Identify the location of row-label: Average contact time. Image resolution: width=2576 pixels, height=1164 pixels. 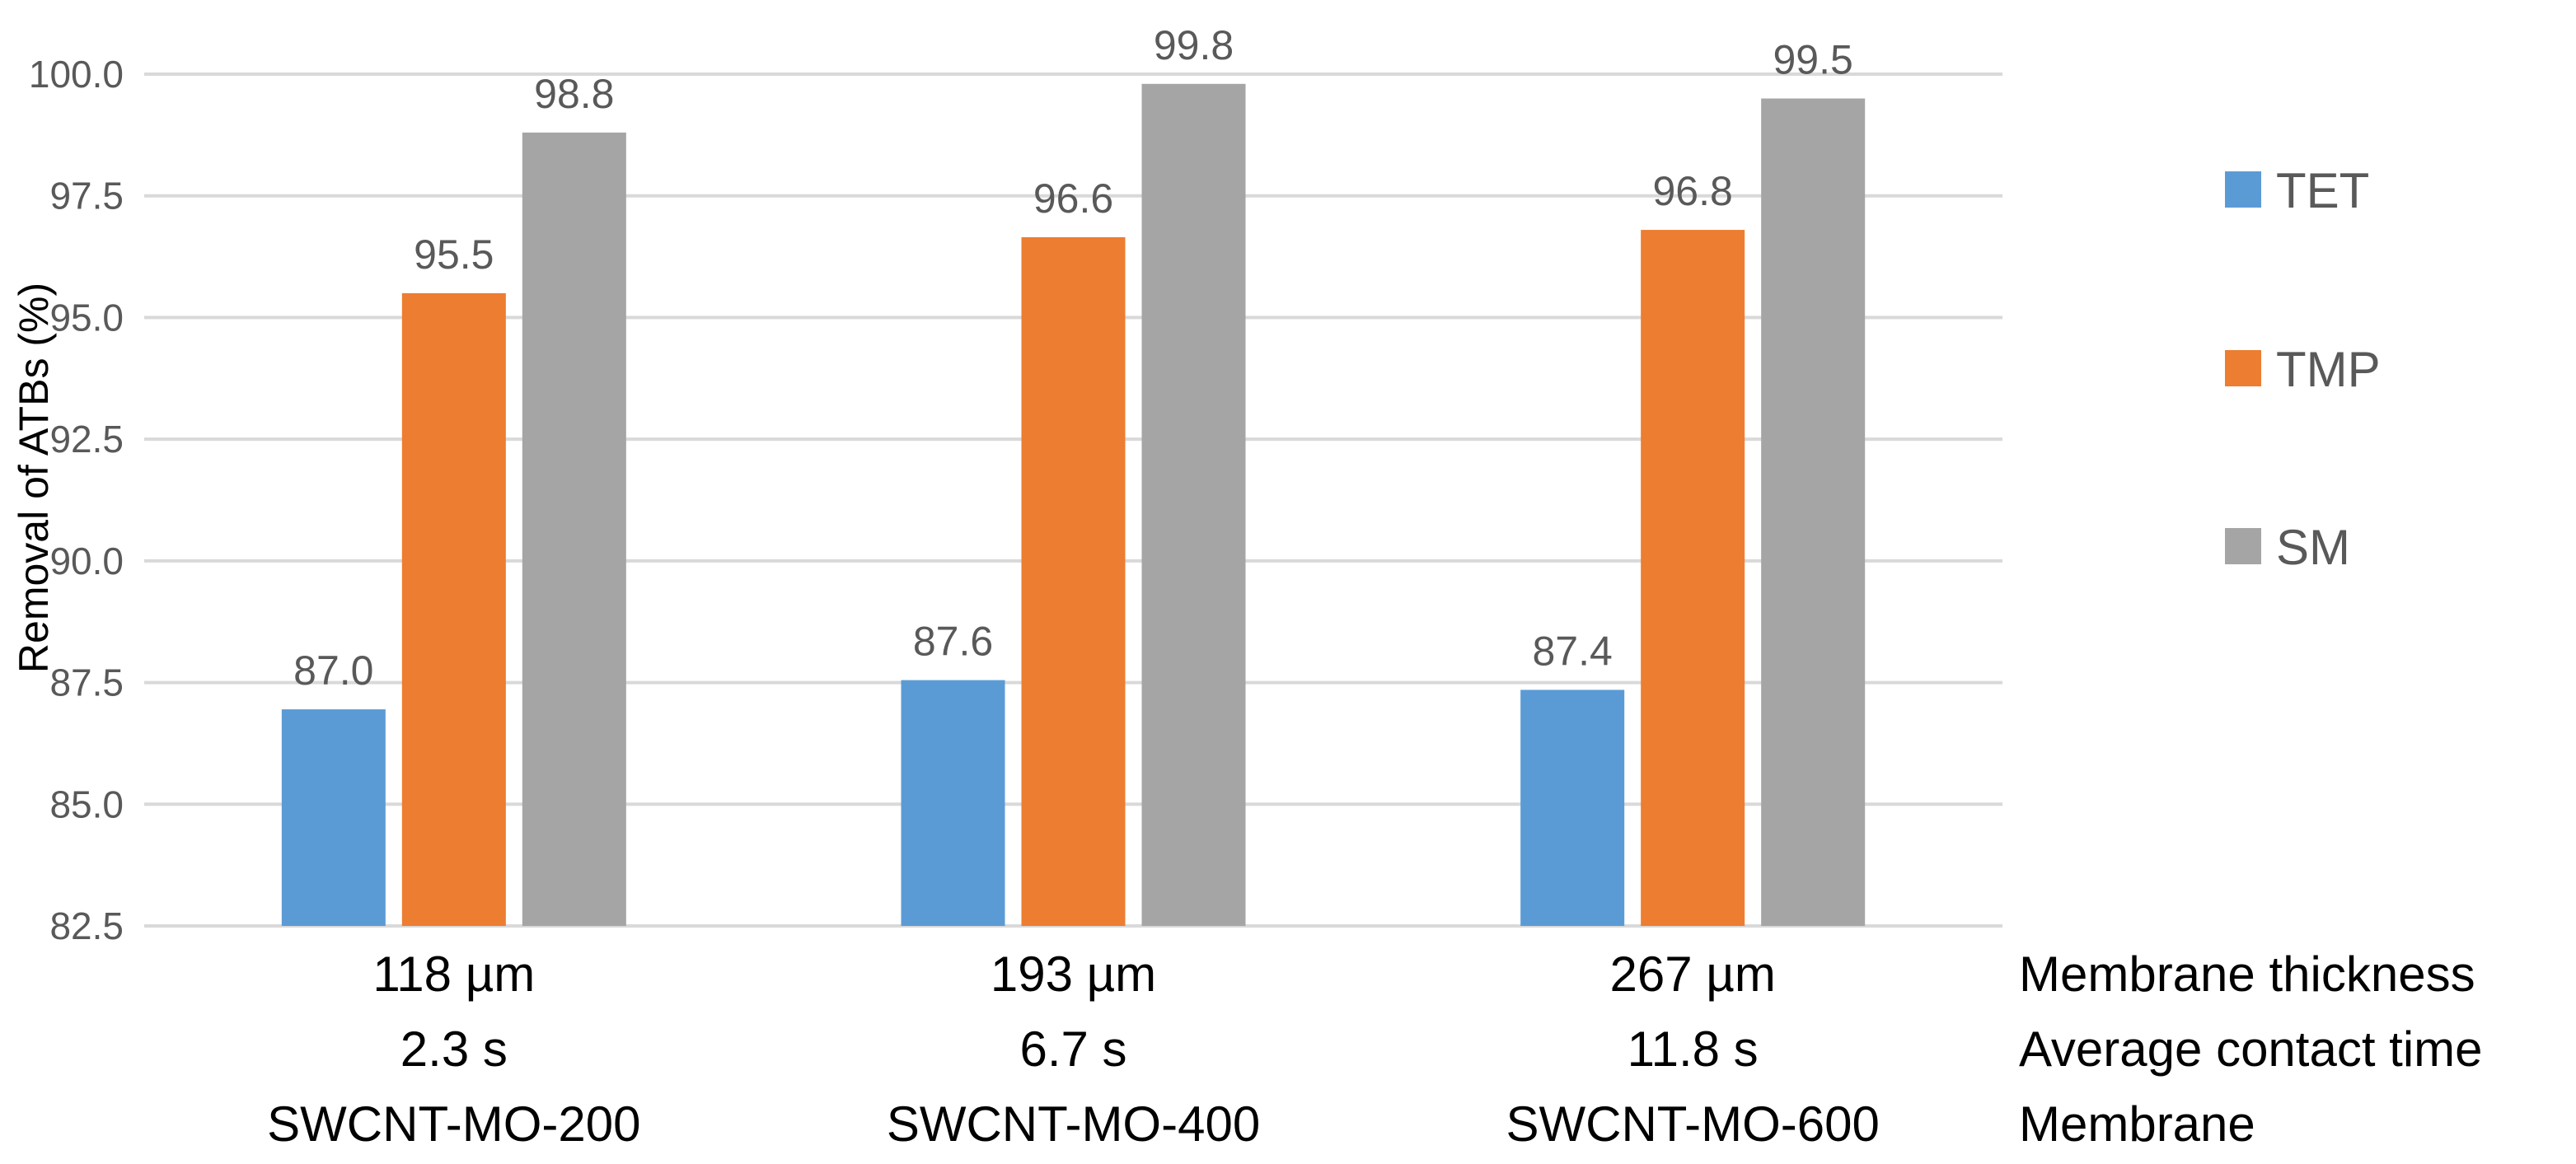
(2251, 1049).